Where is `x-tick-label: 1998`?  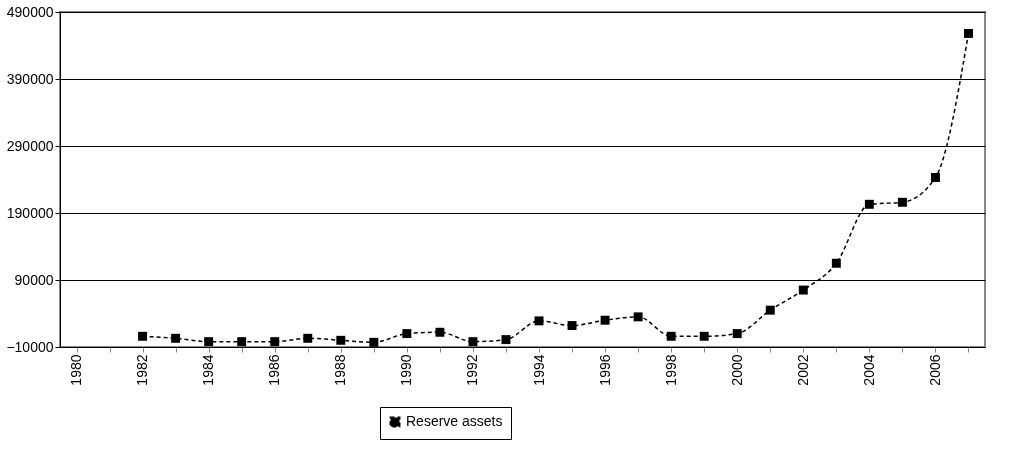 x-tick-label: 1998 is located at coordinates (670, 370).